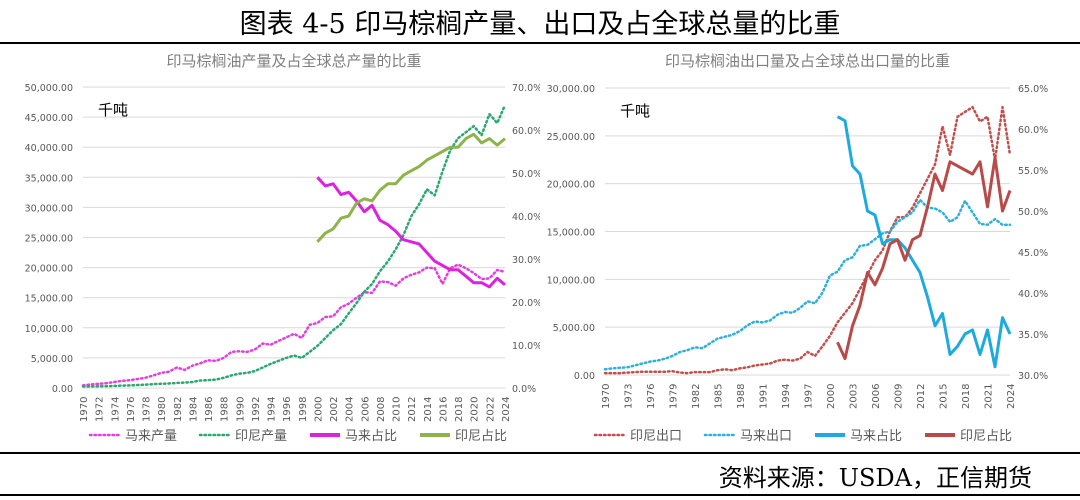  I want to click on y-tick-label: 50,000.00, so click(49, 88).